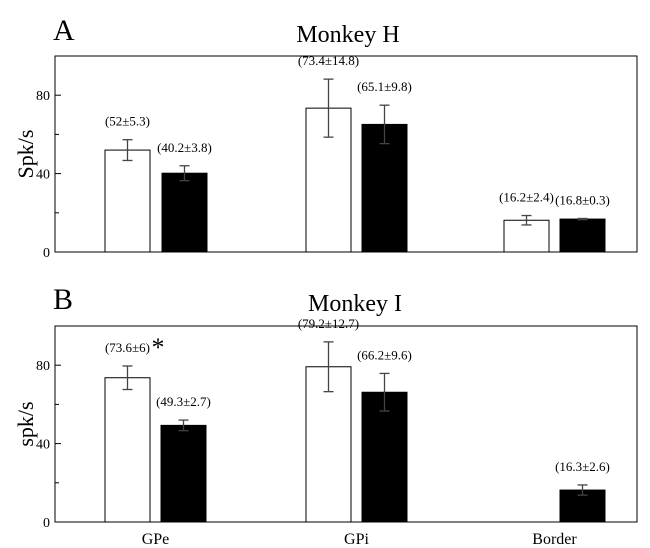  What do you see at coordinates (347, 35) in the screenshot?
I see `chart-title: Monkey H` at bounding box center [347, 35].